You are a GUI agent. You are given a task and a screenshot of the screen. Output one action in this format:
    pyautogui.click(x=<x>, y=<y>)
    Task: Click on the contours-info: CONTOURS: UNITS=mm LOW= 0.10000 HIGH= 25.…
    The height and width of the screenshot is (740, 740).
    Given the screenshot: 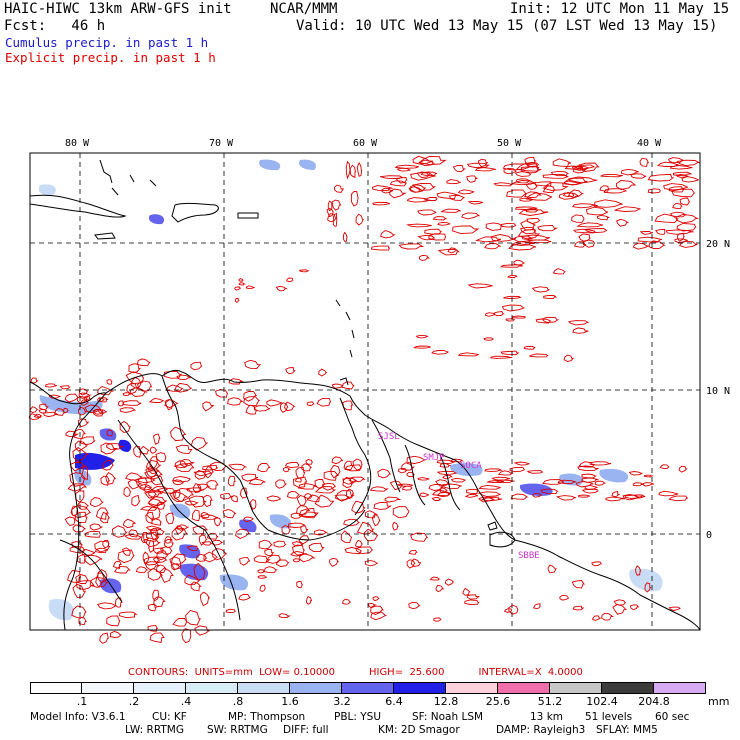 What is the action you would take?
    pyautogui.click(x=355, y=672)
    